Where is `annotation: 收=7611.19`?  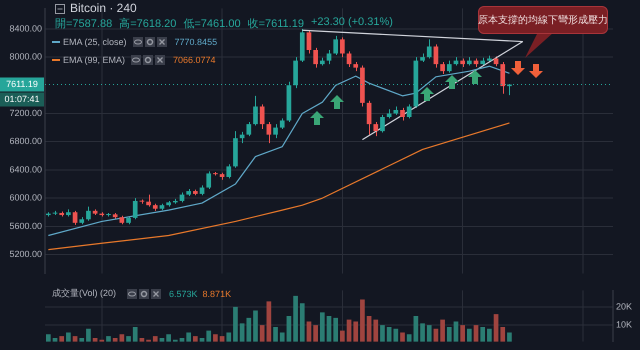 annotation: 收=7611.19 is located at coordinates (276, 24).